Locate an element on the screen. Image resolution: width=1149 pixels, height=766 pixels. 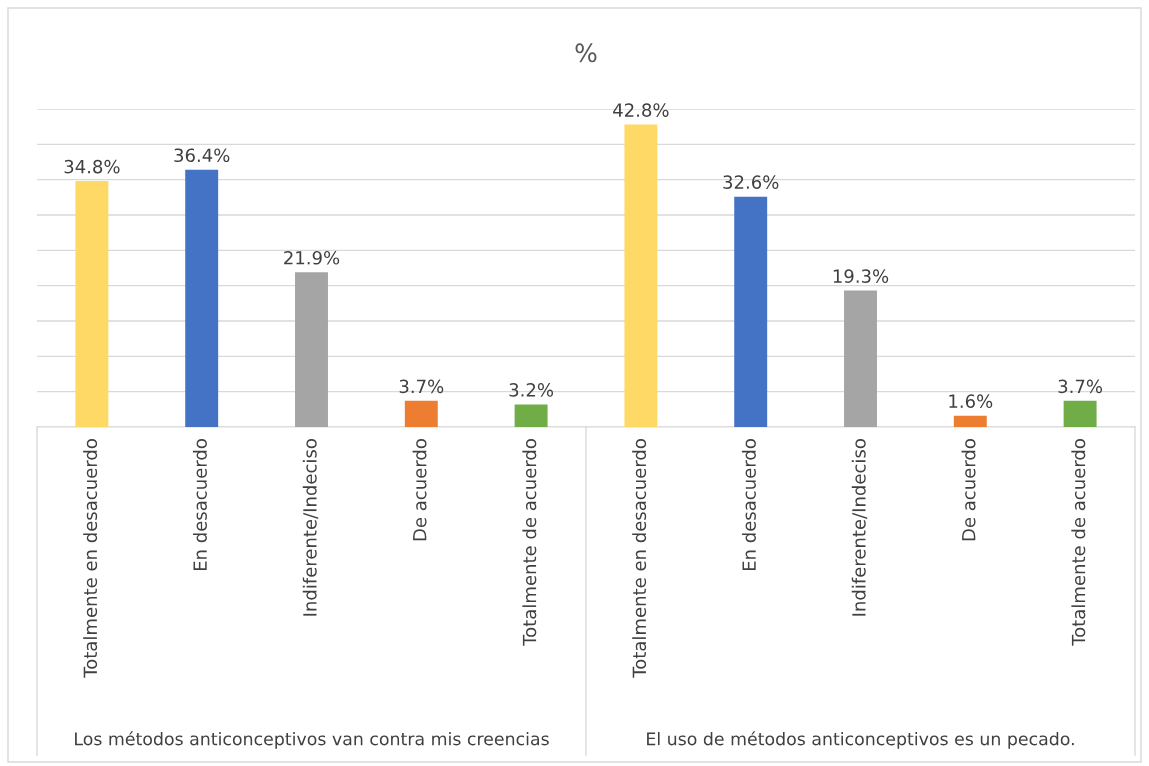
data-label: 3.2% is located at coordinates (531, 390).